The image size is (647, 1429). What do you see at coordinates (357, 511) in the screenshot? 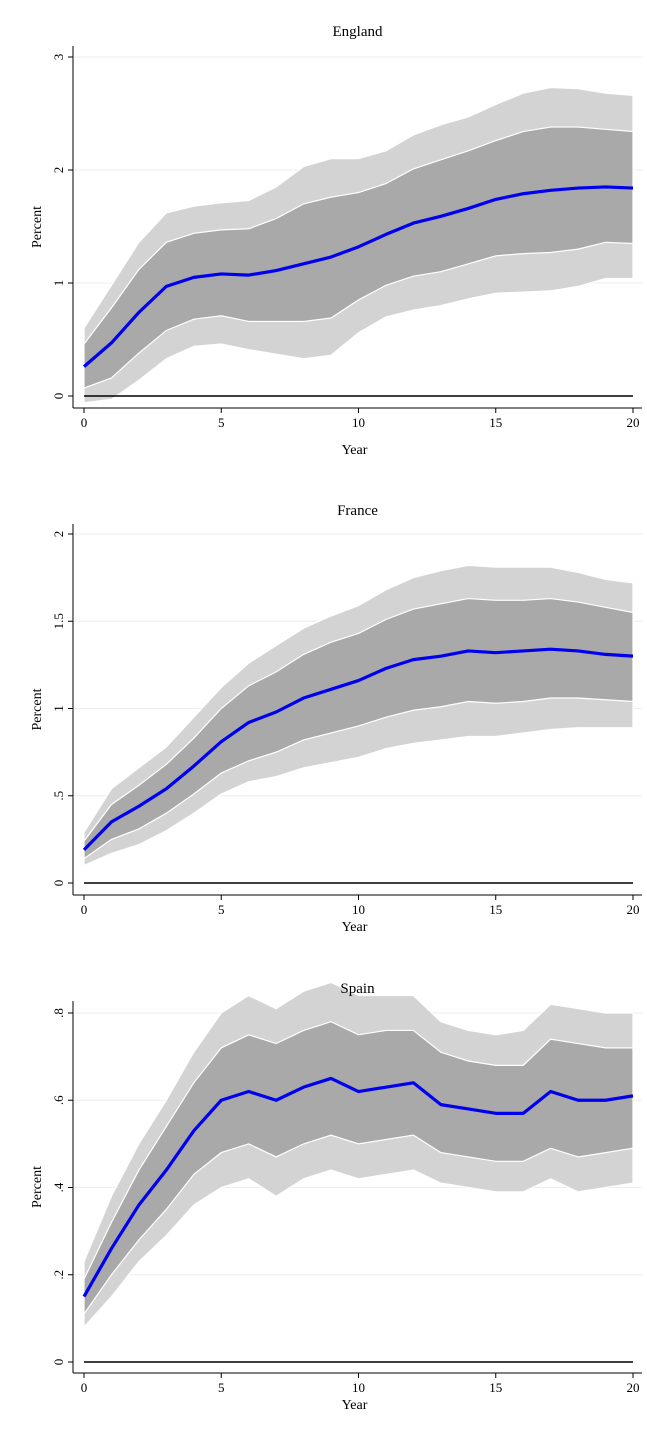
I see `chart-title: France` at bounding box center [357, 511].